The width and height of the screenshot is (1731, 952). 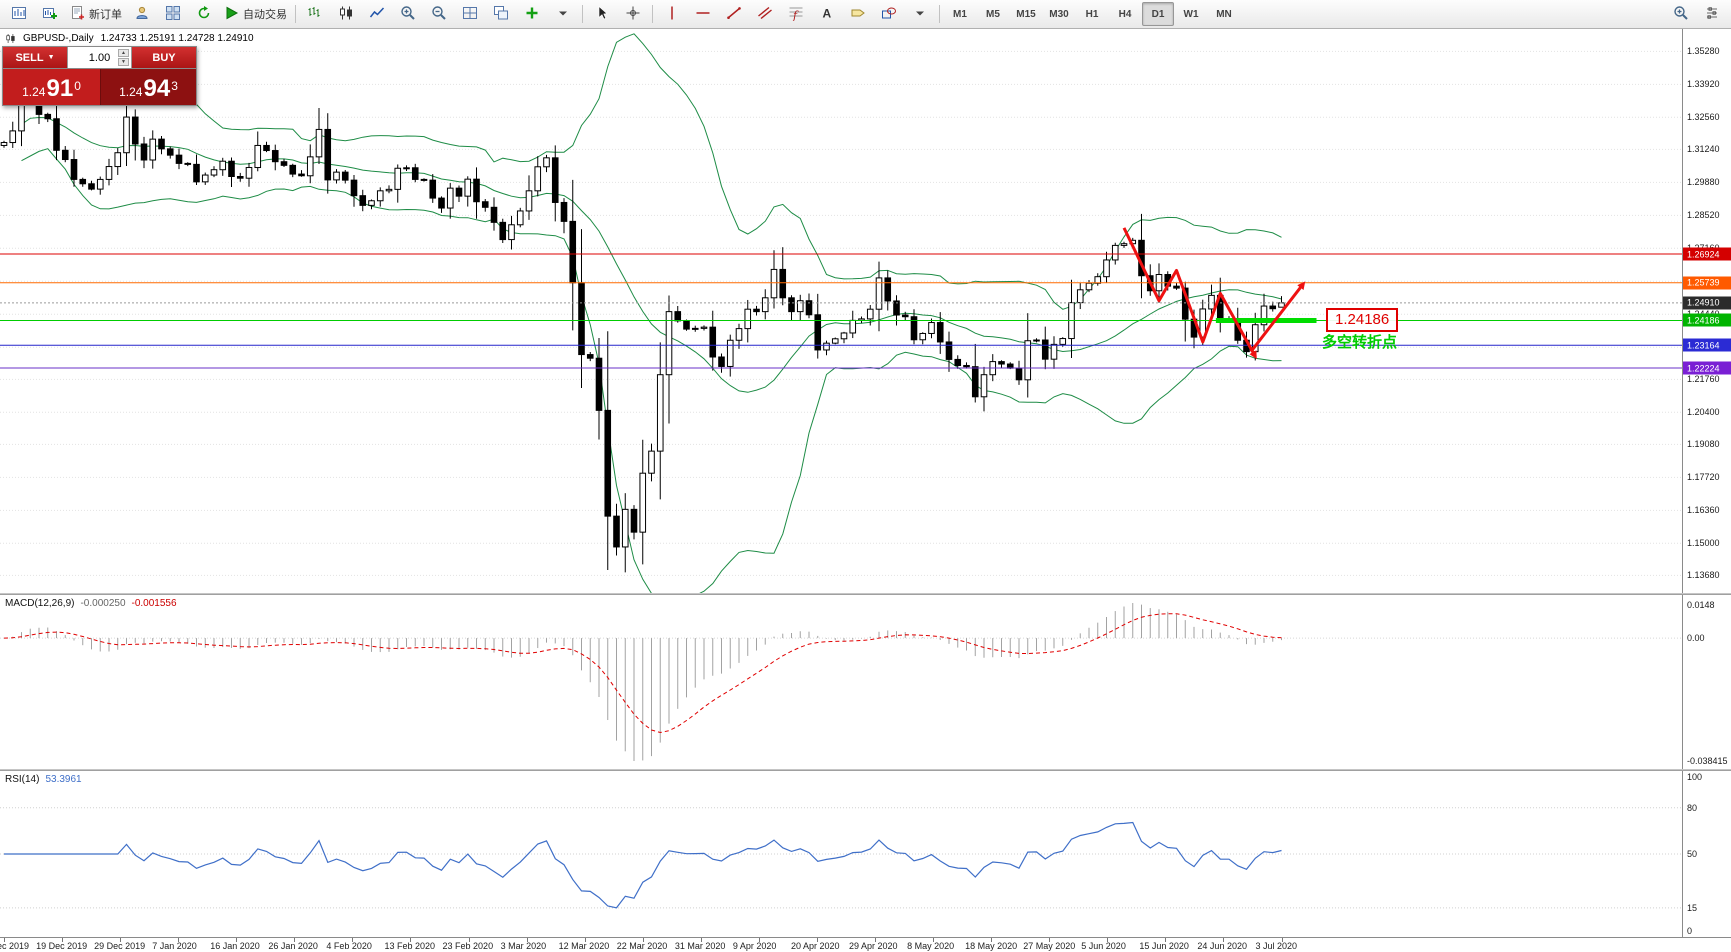 What do you see at coordinates (1092, 14) in the screenshot?
I see `timeframe-button-h1: H1` at bounding box center [1092, 14].